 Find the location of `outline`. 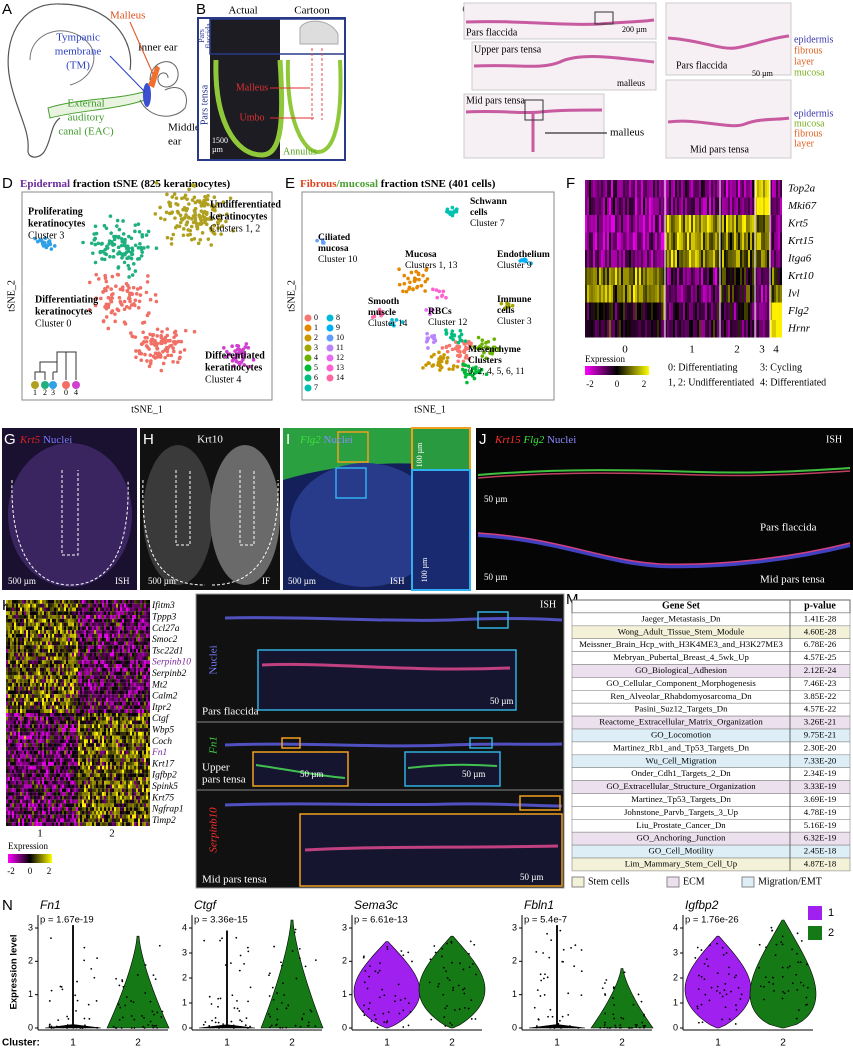

outline is located at coordinates (70, 528).